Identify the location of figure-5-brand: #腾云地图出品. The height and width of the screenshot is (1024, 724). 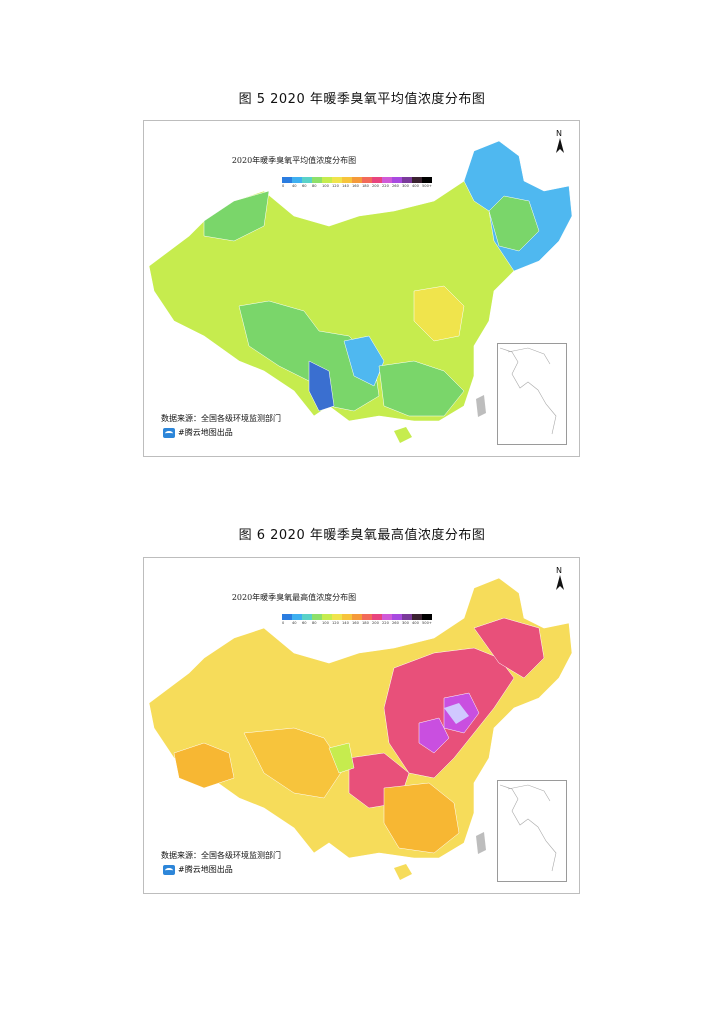
(198, 432).